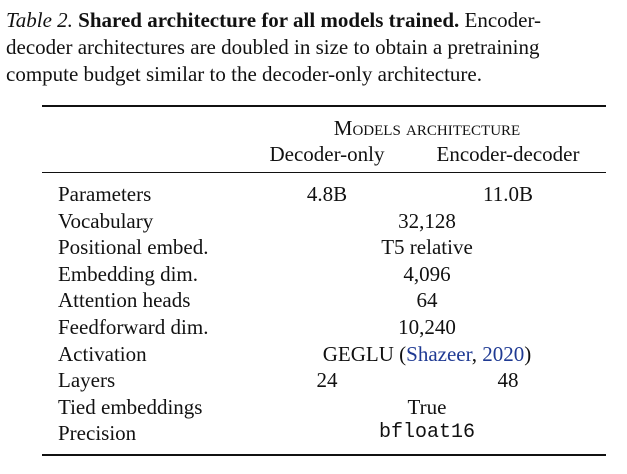 This screenshot has width=627, height=474. What do you see at coordinates (439, 353) in the screenshot?
I see `citation: Shazeer` at bounding box center [439, 353].